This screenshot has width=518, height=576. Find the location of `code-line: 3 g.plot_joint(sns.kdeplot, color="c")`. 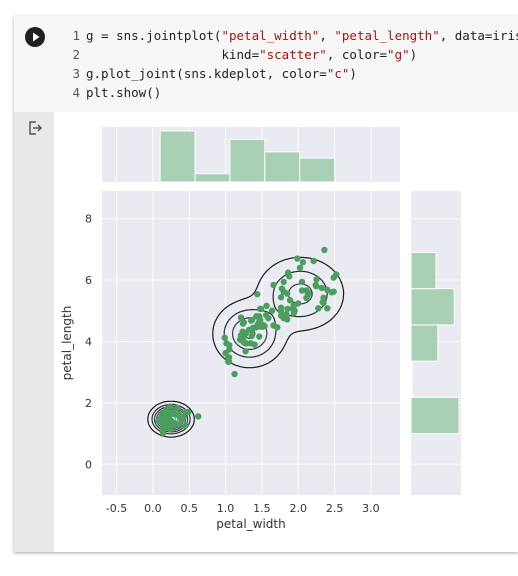

code-line: 3 g.plot_joint(sns.kdeplot, color="c") is located at coordinates (288, 73).